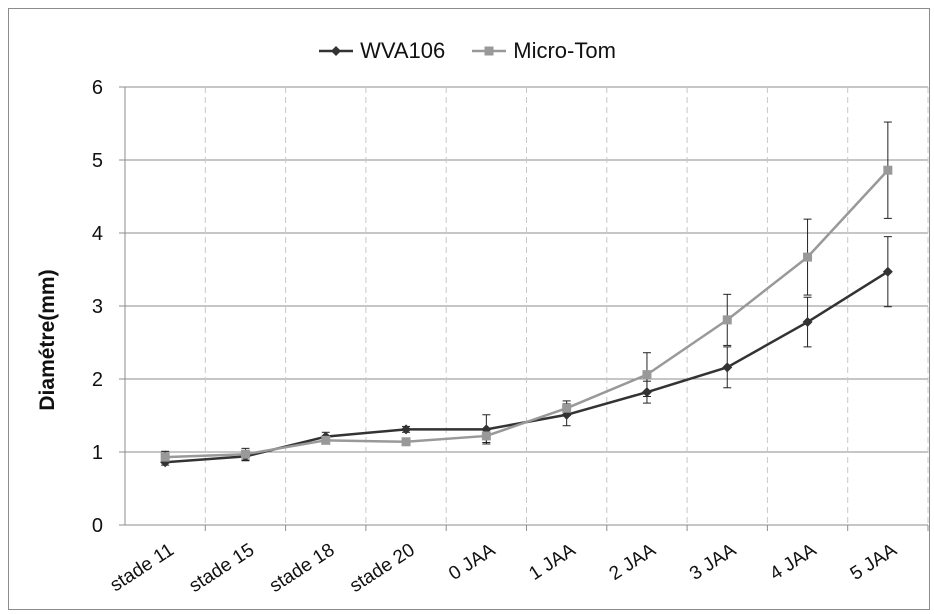 The image size is (934, 614). I want to click on y-tick-label-1: 1, so click(97, 453).